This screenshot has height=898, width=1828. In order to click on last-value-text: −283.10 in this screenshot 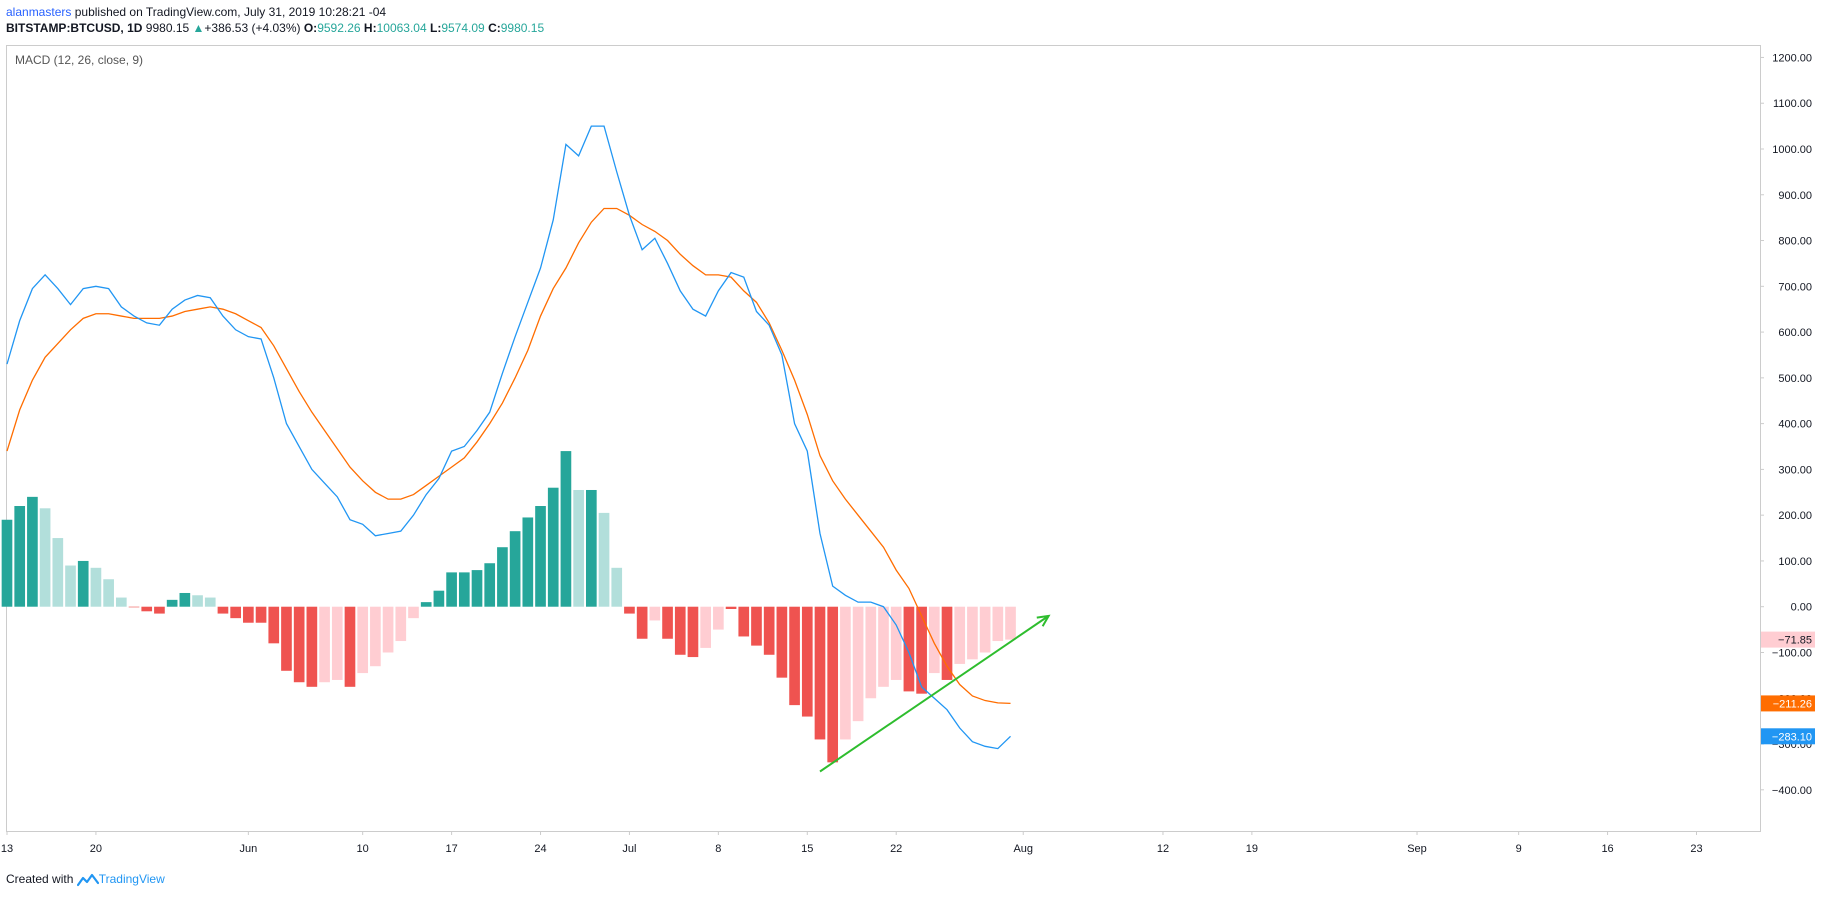, I will do `click(1792, 737)`.